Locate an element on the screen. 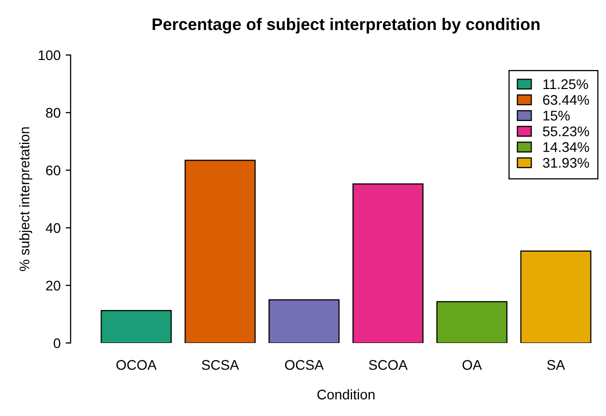  legend-label: 31.93% is located at coordinates (566, 163).